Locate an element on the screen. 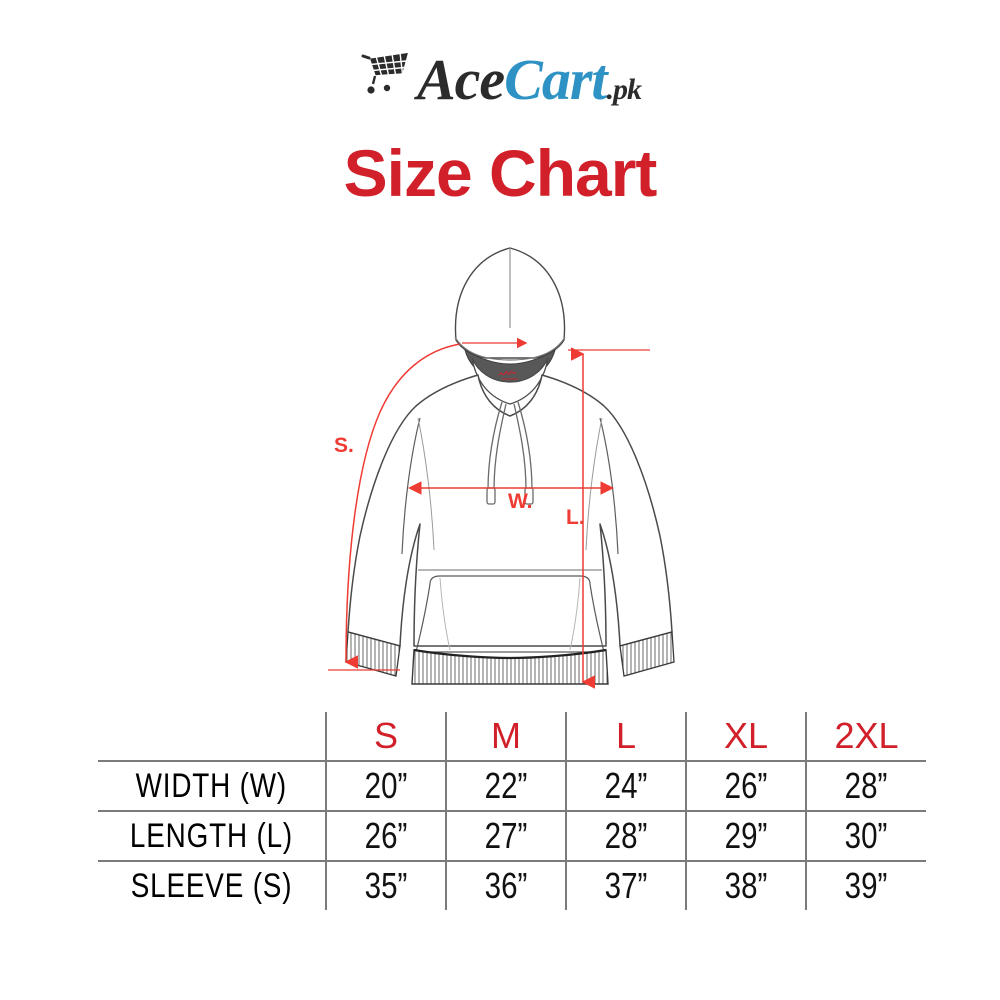 The width and height of the screenshot is (1000, 1000). table-header-row: S M L XL 2XL is located at coordinates (512, 737).